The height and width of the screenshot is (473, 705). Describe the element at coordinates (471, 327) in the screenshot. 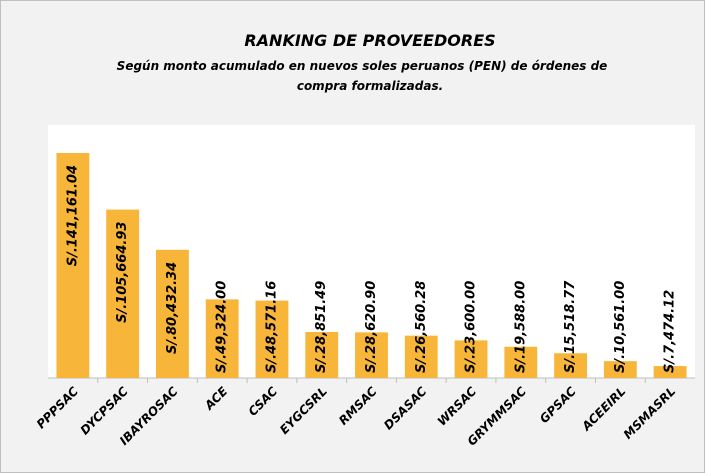

I see `data-label: S/.23,600.00` at that location.